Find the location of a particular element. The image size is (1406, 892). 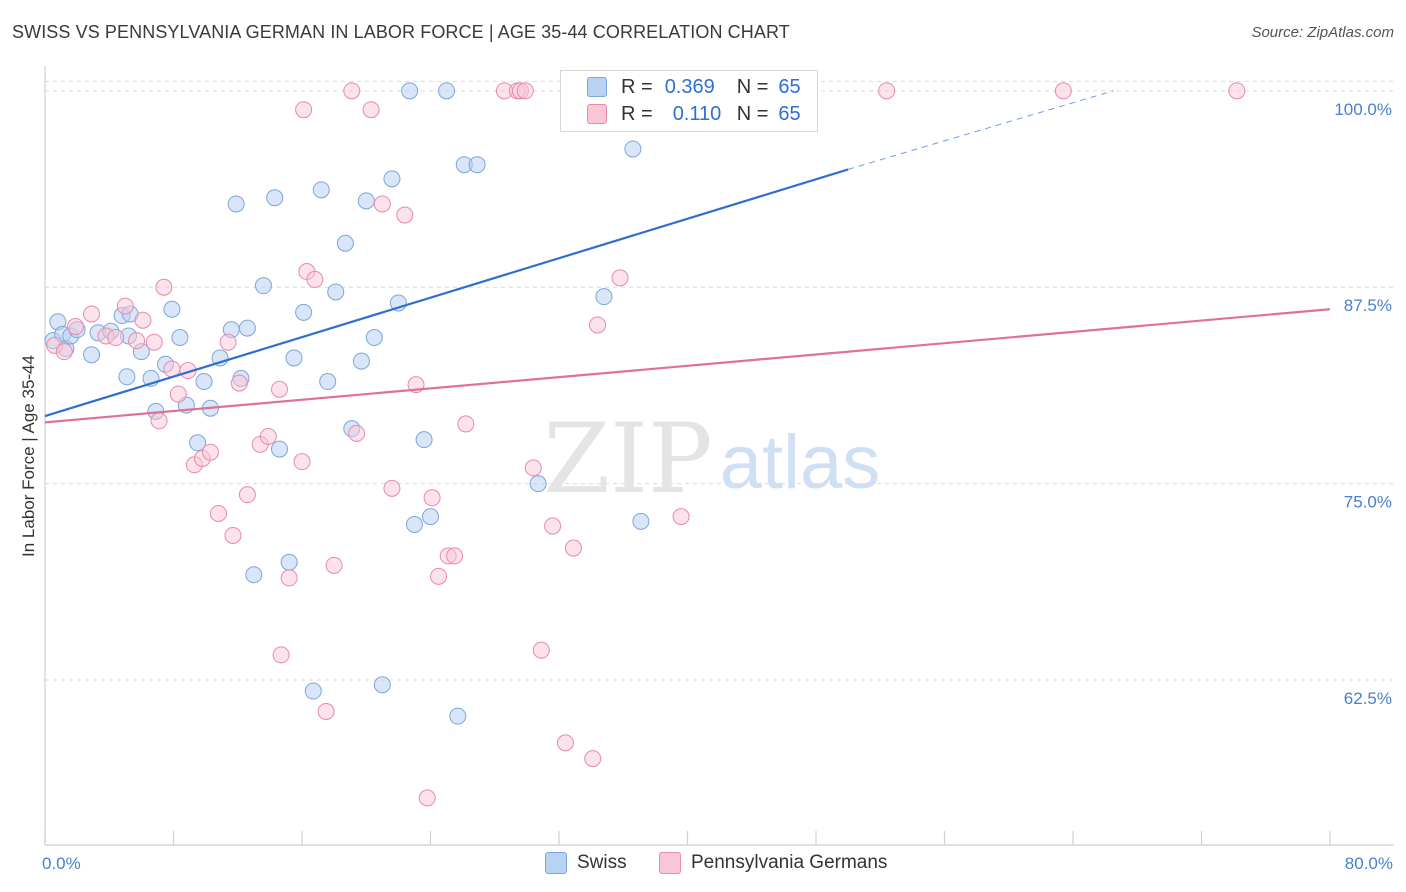

watermark-zip: ZIP is located at coordinates (627, 459).